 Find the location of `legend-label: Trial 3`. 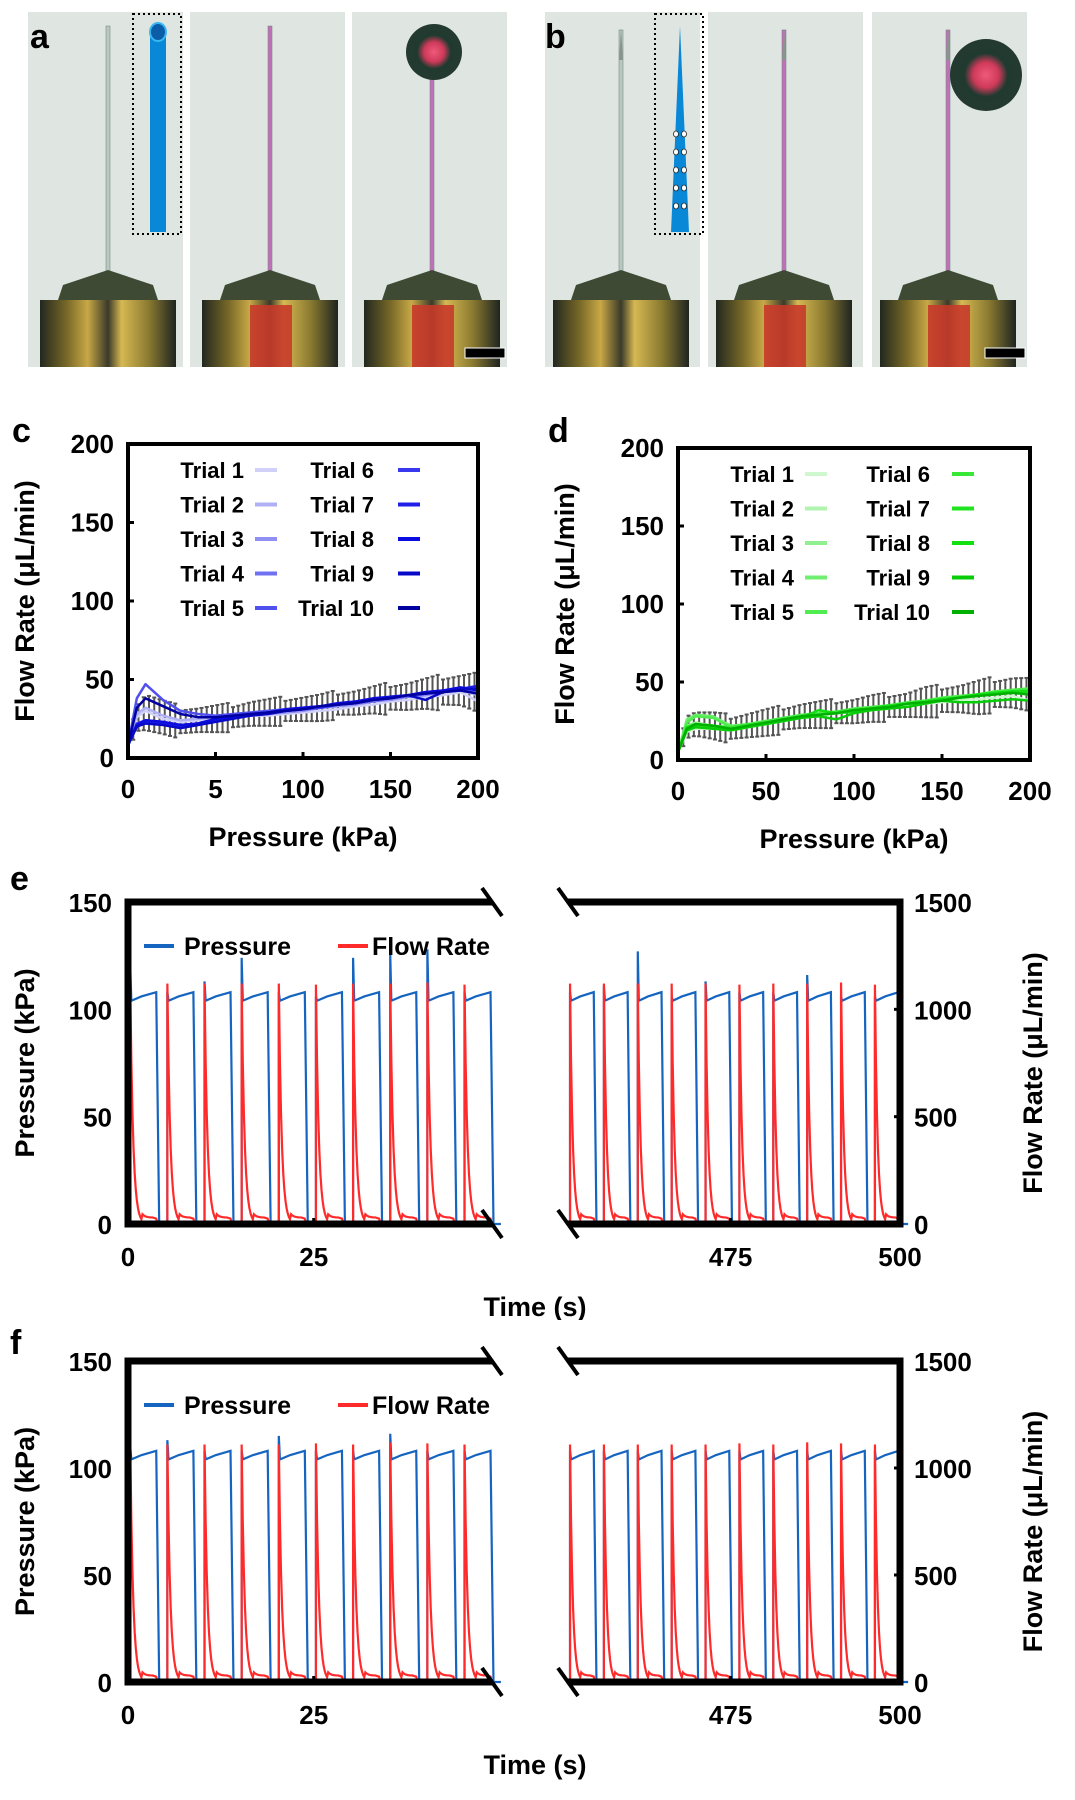

legend-label: Trial 3 is located at coordinates (762, 543).